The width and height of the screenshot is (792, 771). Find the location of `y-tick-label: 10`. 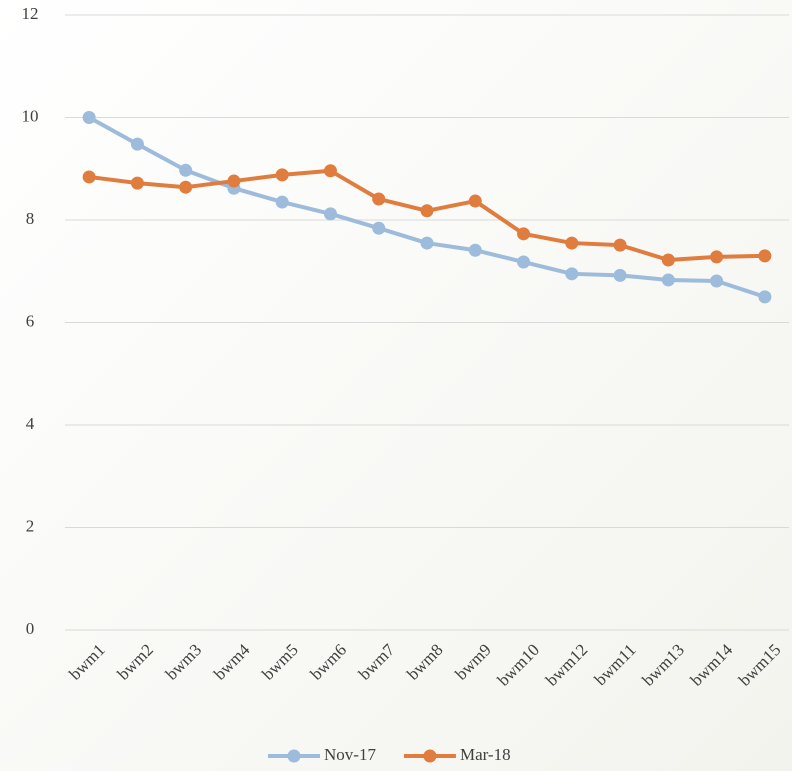

y-tick-label: 10 is located at coordinates (30, 115).